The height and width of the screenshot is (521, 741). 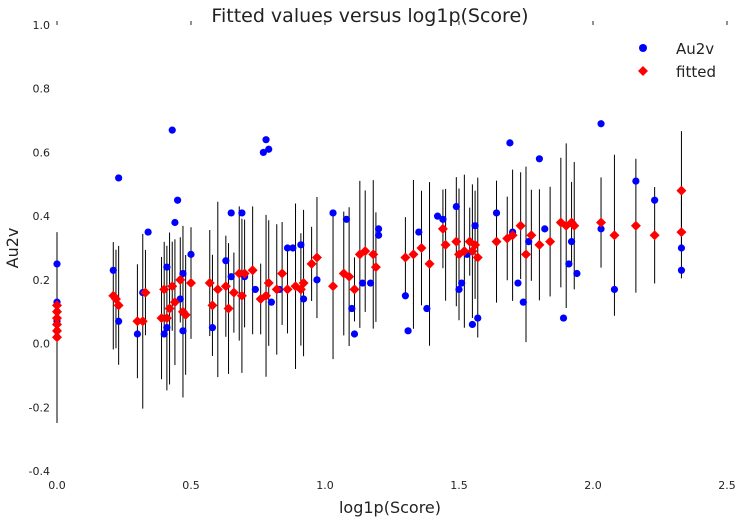 I want to click on y-tick-label: 1.0, so click(x=42, y=25).